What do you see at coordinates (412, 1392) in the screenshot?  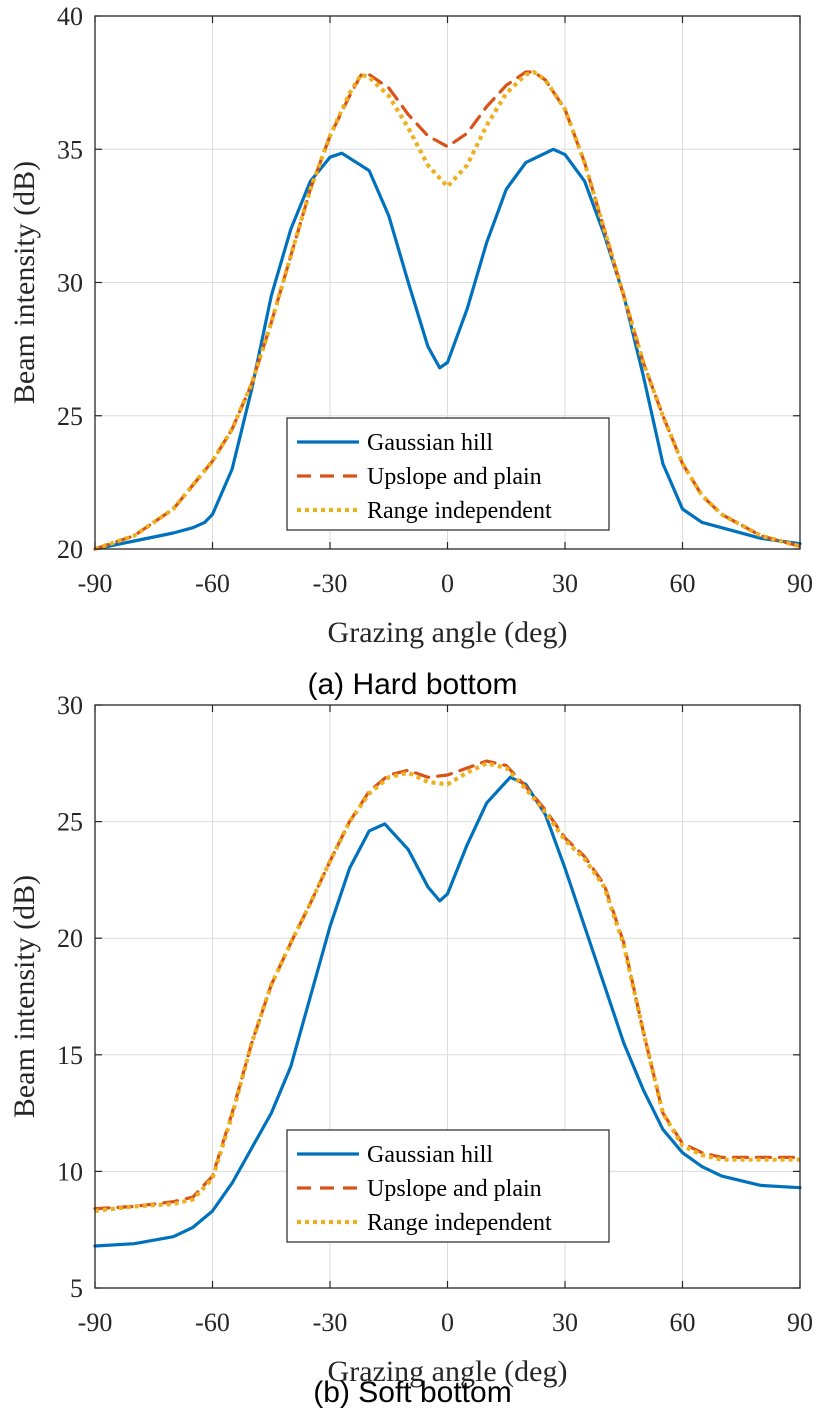 I see `chart-caption: (b) Soft bottom` at bounding box center [412, 1392].